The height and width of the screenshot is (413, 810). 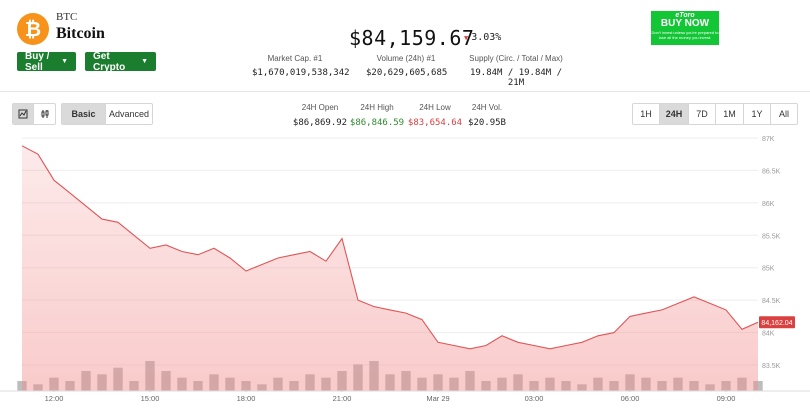 I want to click on x-tick-label: 15:00, so click(x=150, y=398).